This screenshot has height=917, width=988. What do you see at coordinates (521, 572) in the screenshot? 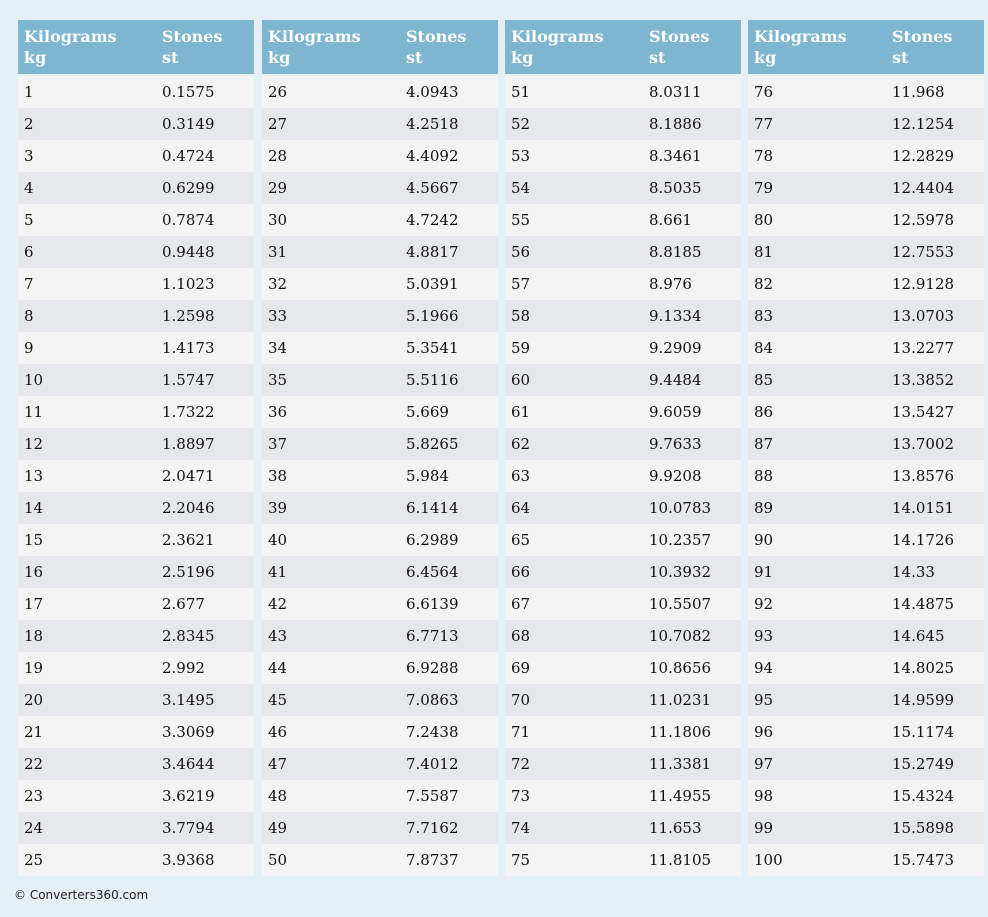
I see `kilograms-cell: 66` at bounding box center [521, 572].